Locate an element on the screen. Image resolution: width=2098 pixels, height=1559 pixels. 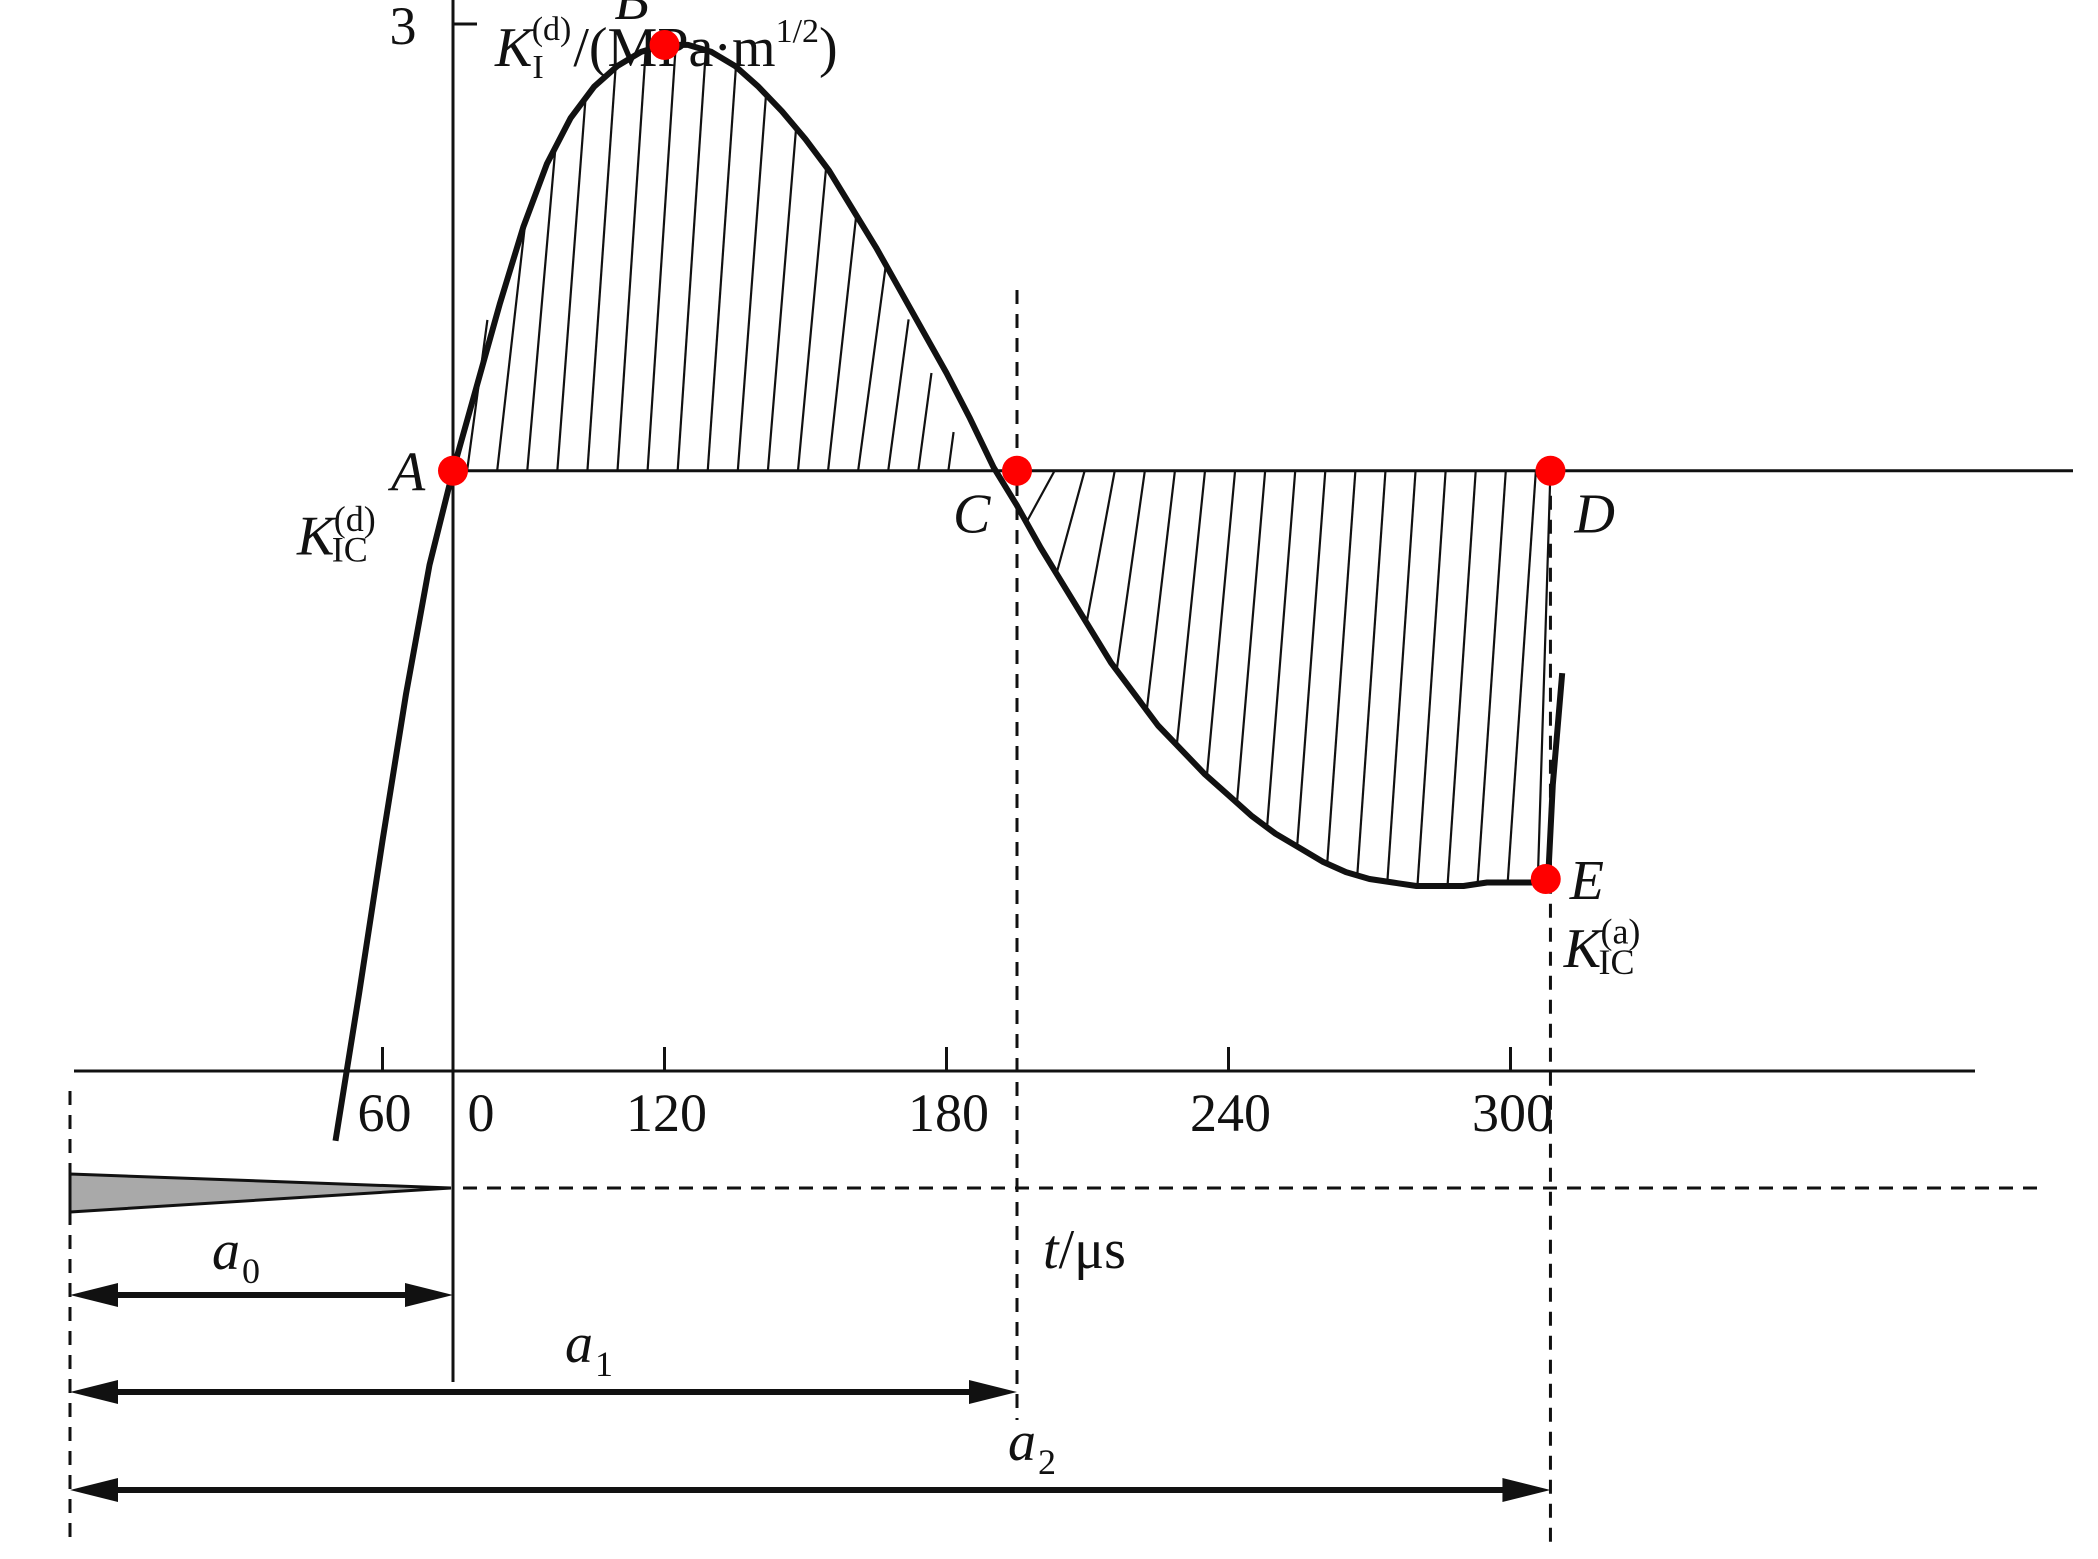
x-tick-label: 60 is located at coordinates (385, 1113).